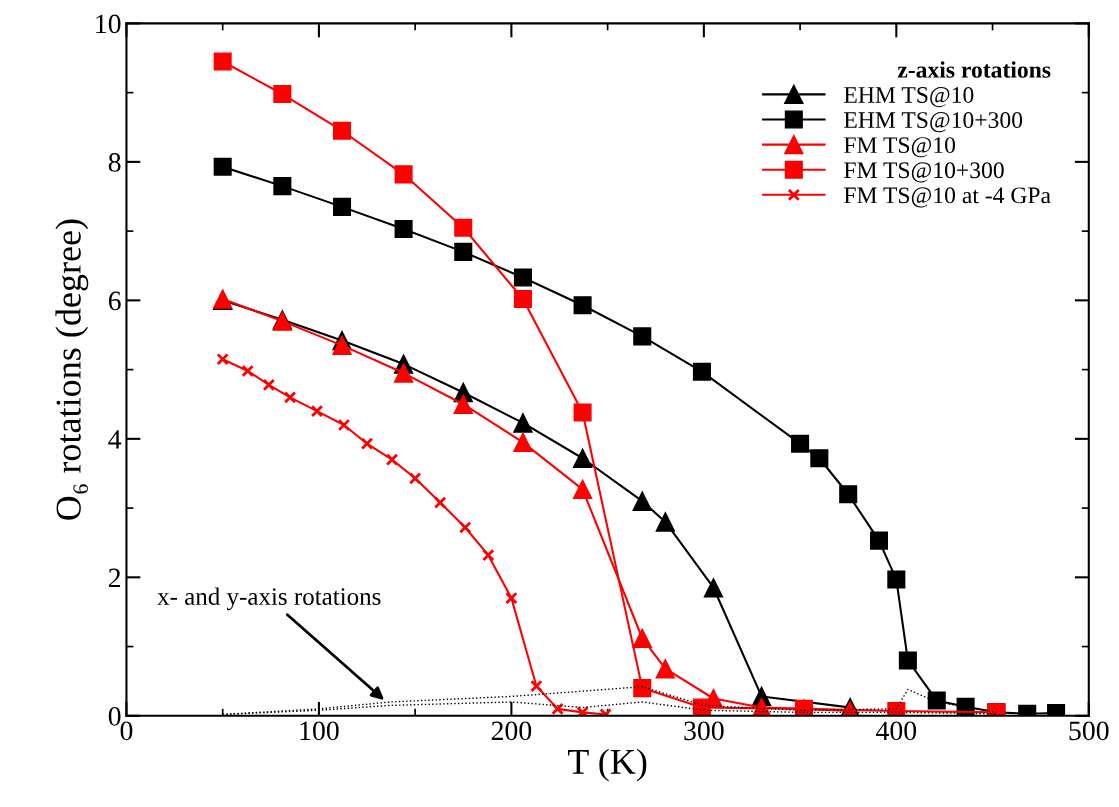 This screenshot has height=807, width=1119. I want to click on y-tick-label: 8, so click(114, 162).